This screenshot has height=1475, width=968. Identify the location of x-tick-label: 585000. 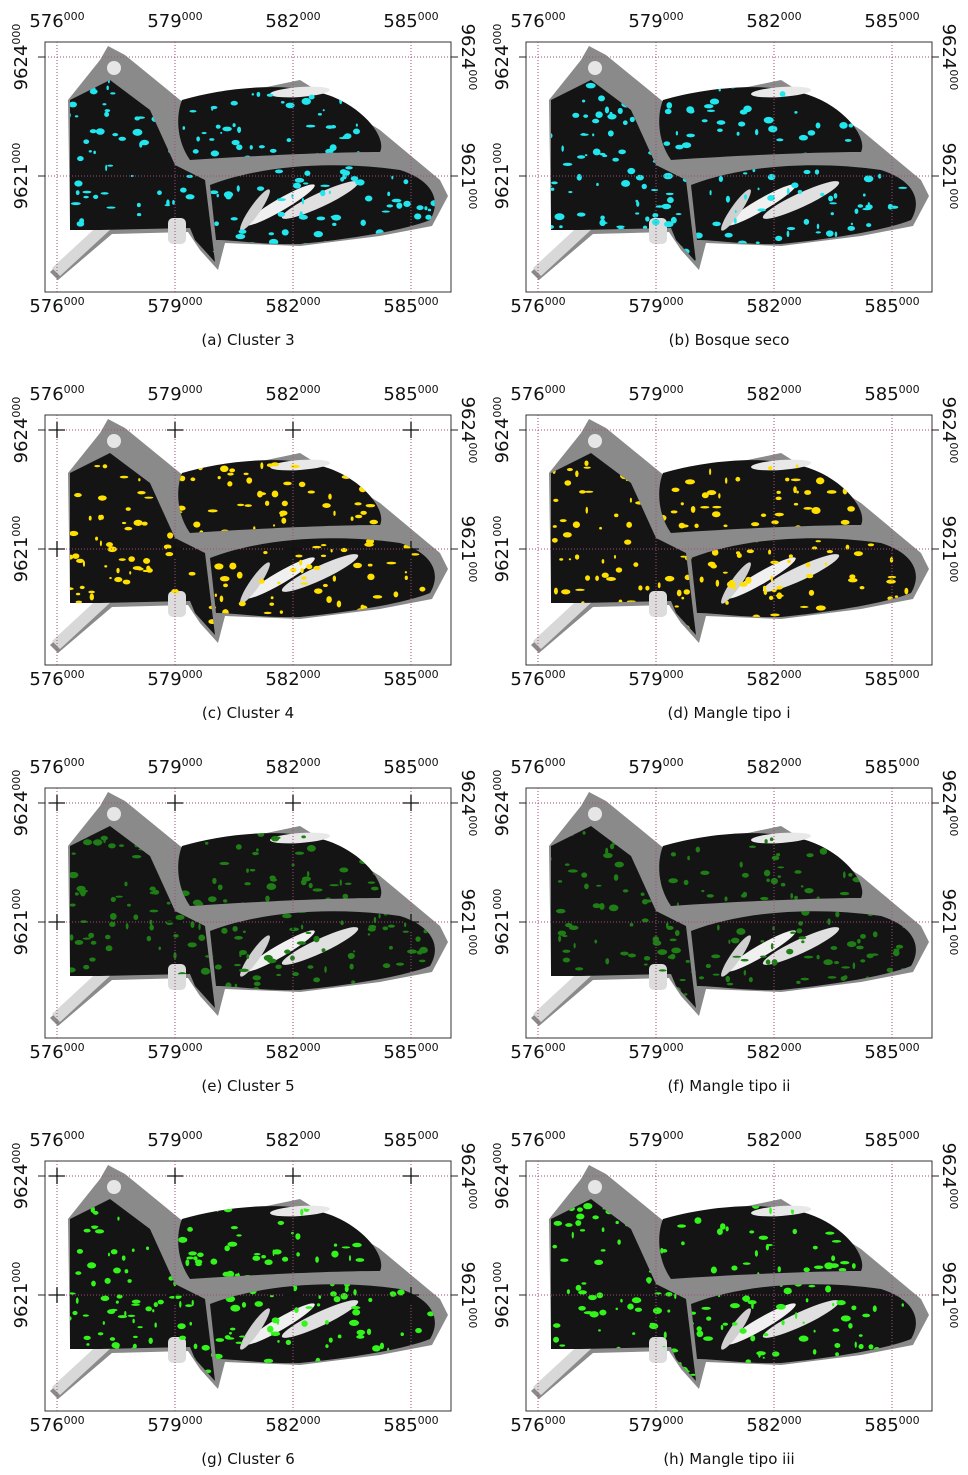
(410, 394).